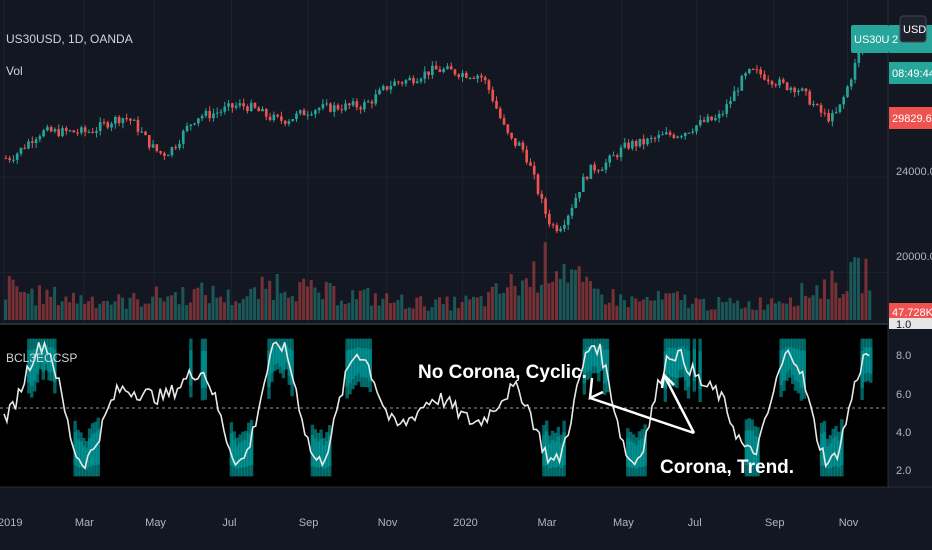 Image resolution: width=932 pixels, height=550 pixels. I want to click on volume-badge-text: 47.728K, so click(912, 313).